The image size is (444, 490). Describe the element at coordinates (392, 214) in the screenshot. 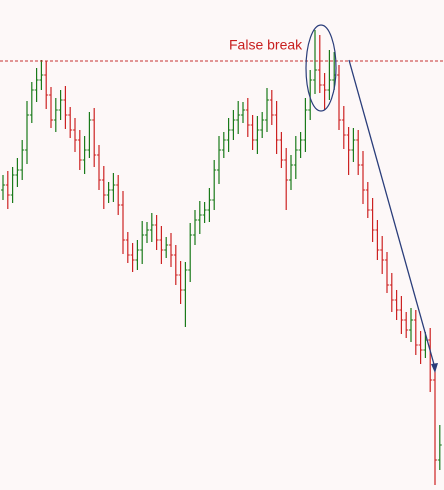

I see `trend-arrow` at that location.